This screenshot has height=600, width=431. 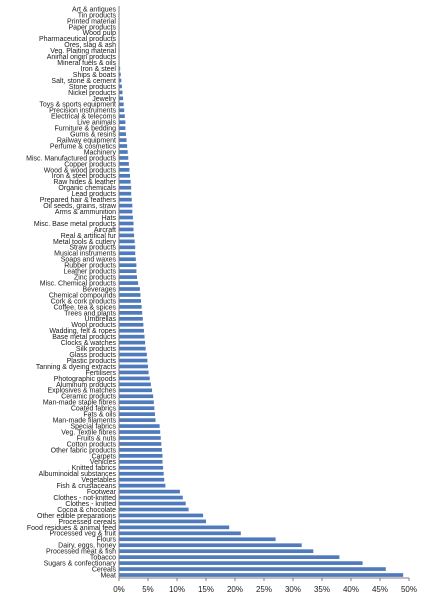 I want to click on x-tick-label: 0%, so click(x=119, y=589).